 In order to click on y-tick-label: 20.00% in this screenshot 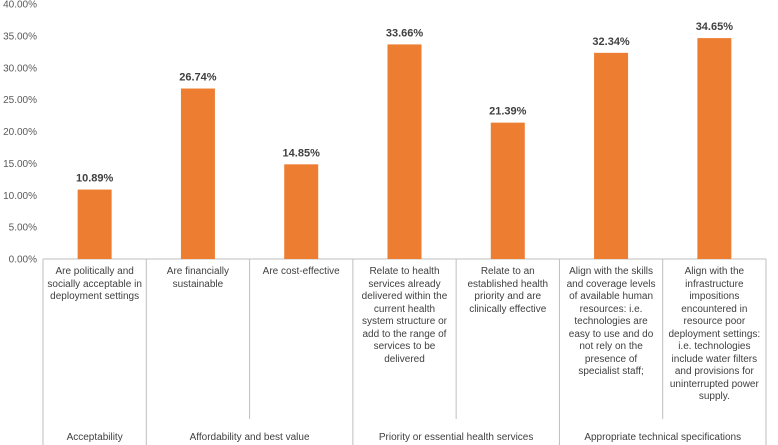, I will do `click(20, 132)`.